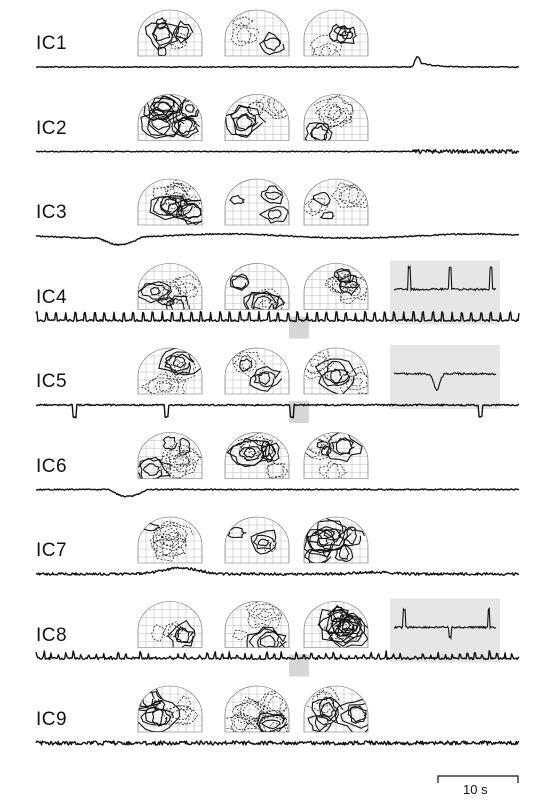 The width and height of the screenshot is (552, 812). I want to click on component-row-ic3, so click(277, 212).